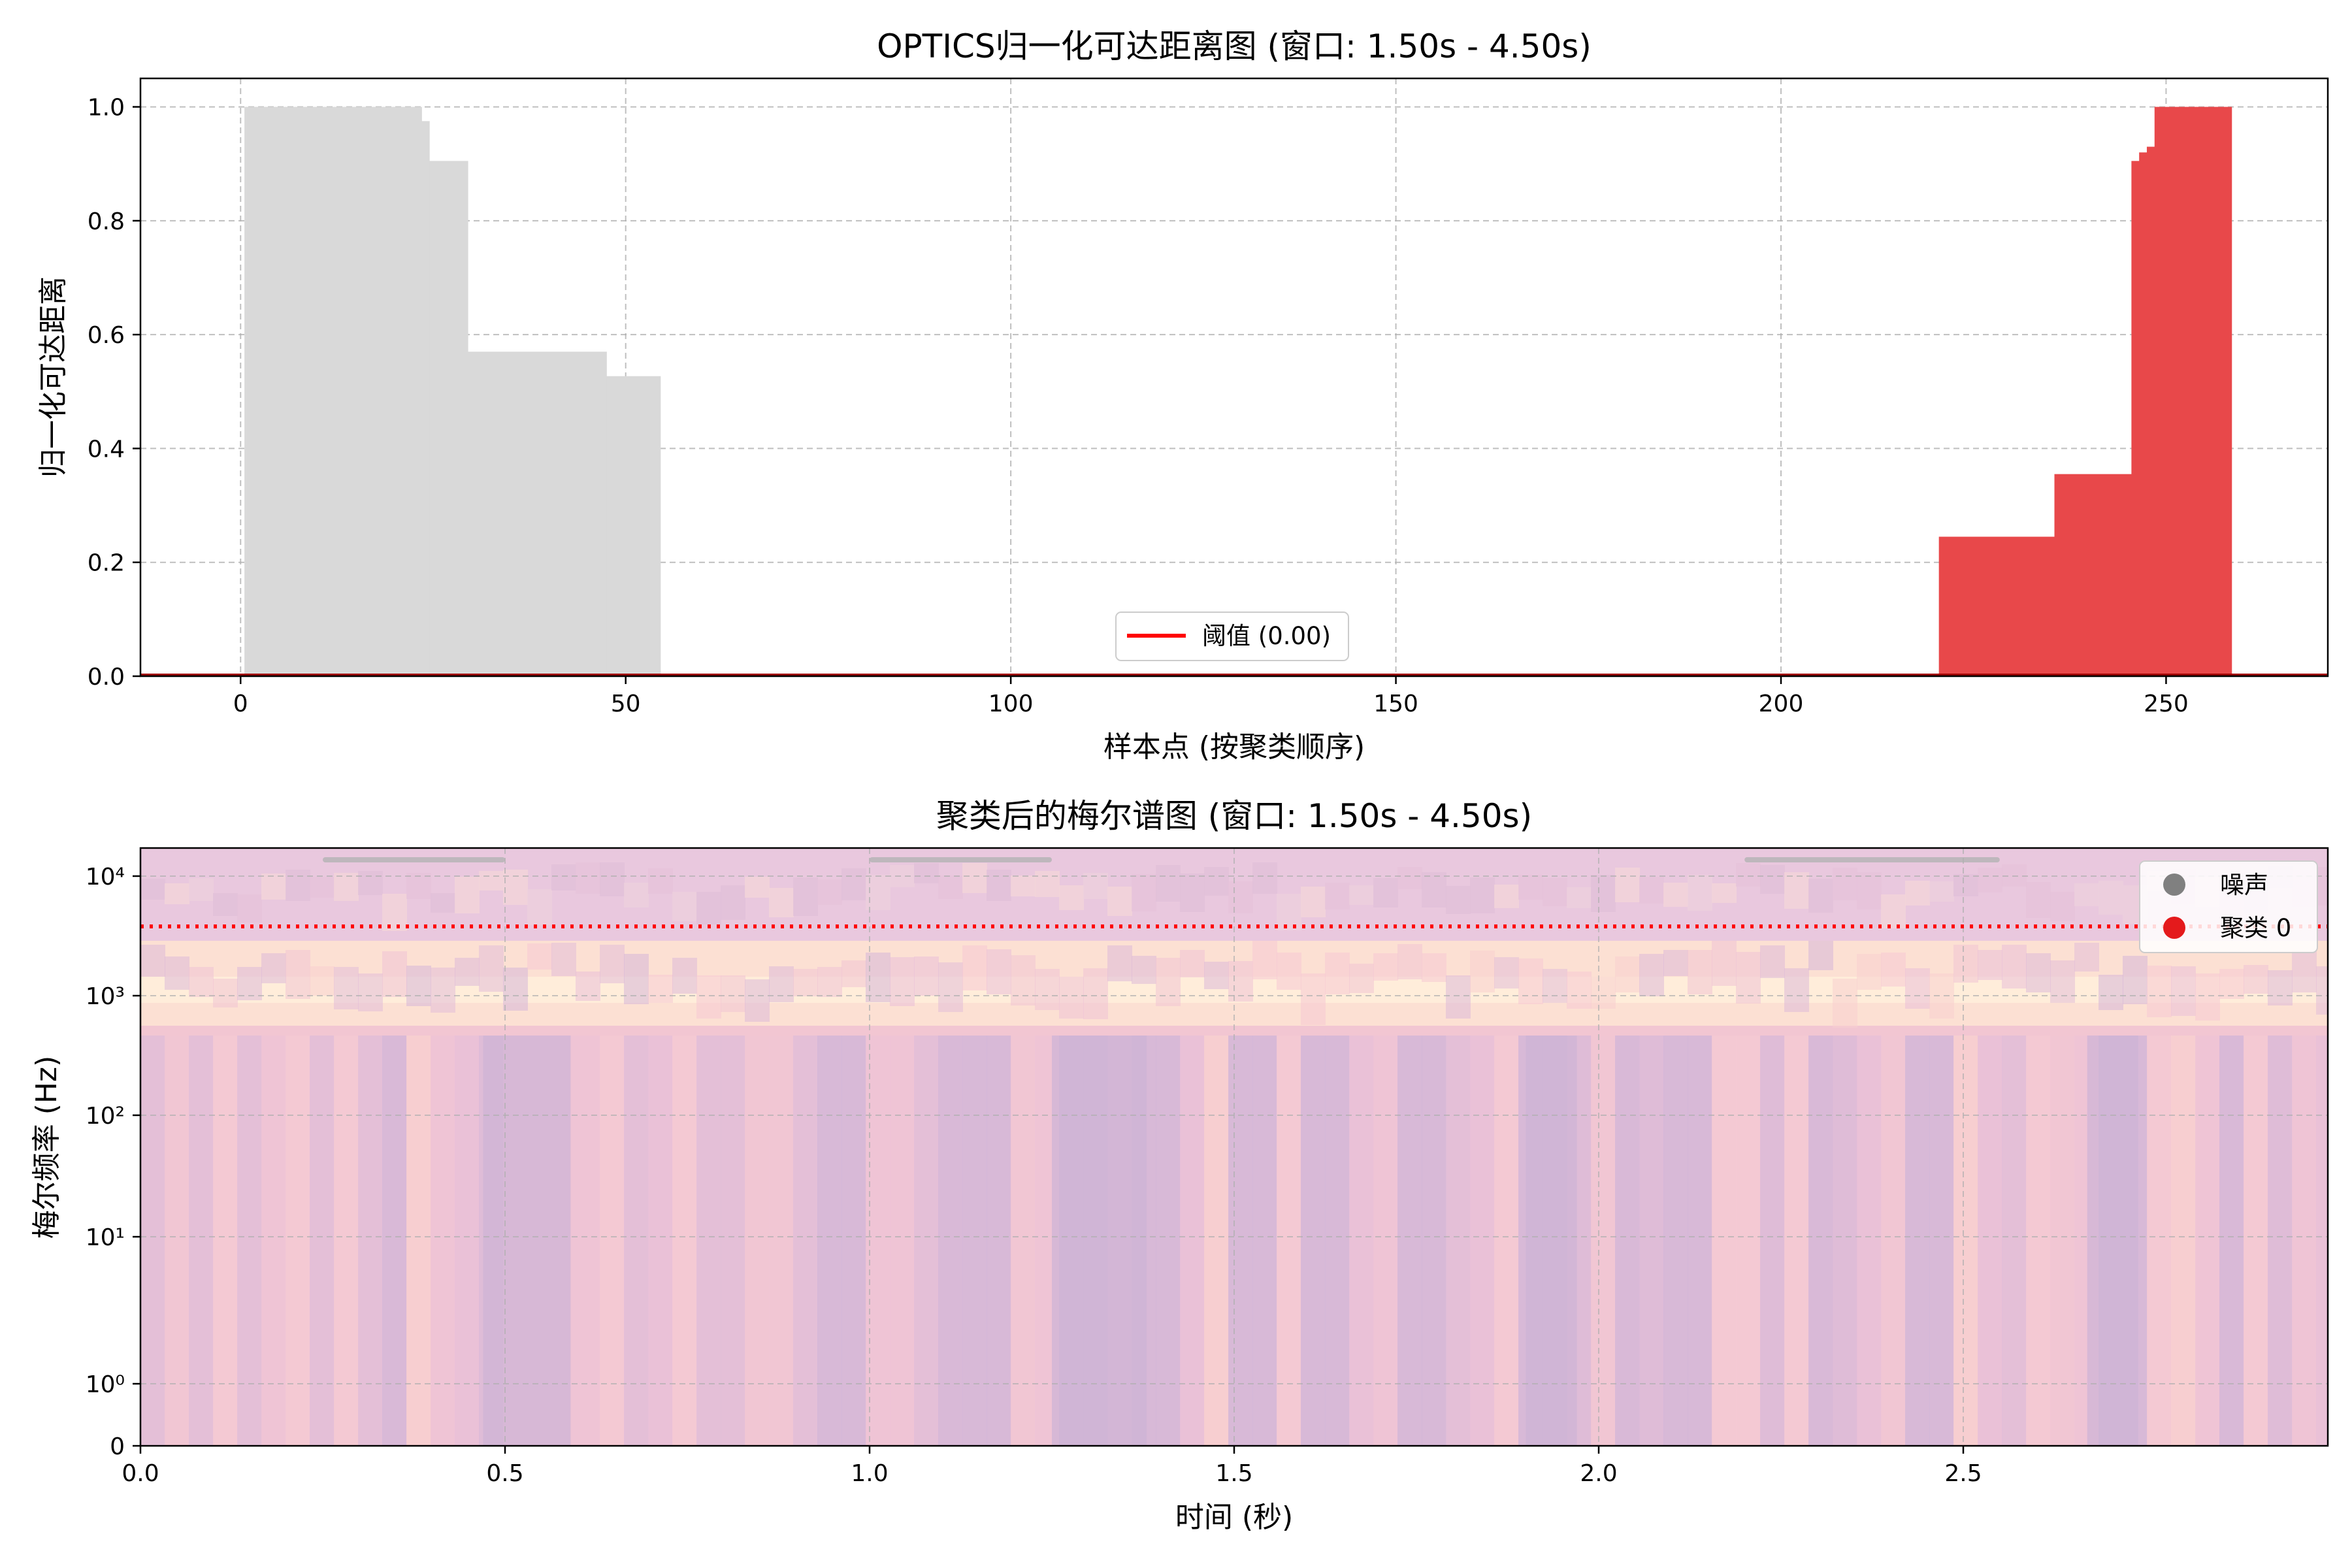  What do you see at coordinates (105, 877) in the screenshot?
I see `chart2-y-tick-label: 10⁴` at bounding box center [105, 877].